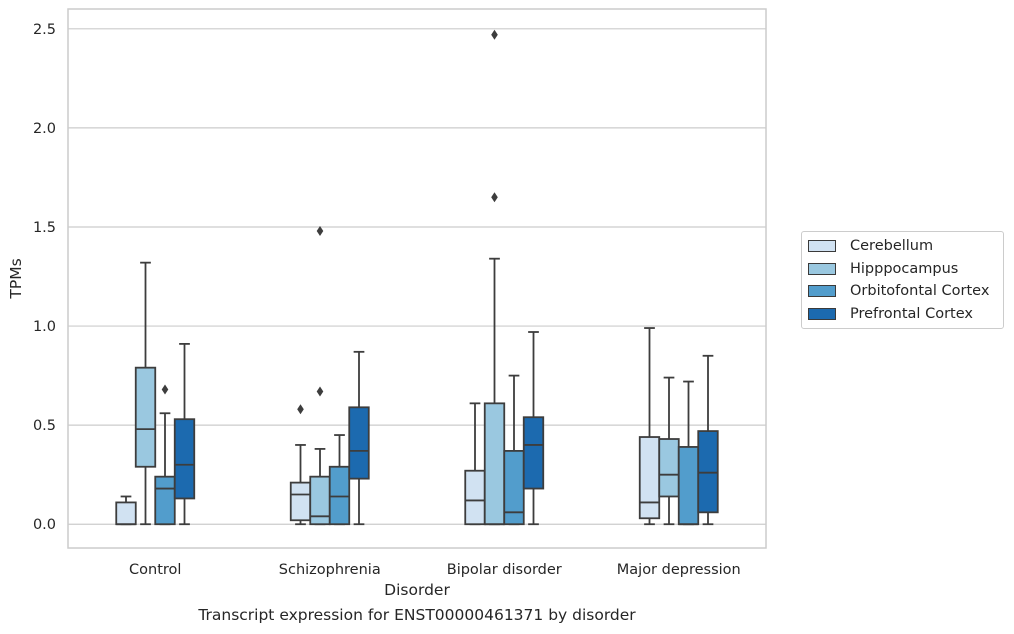  I want to click on x-axis-title: Disorder, so click(417, 590).